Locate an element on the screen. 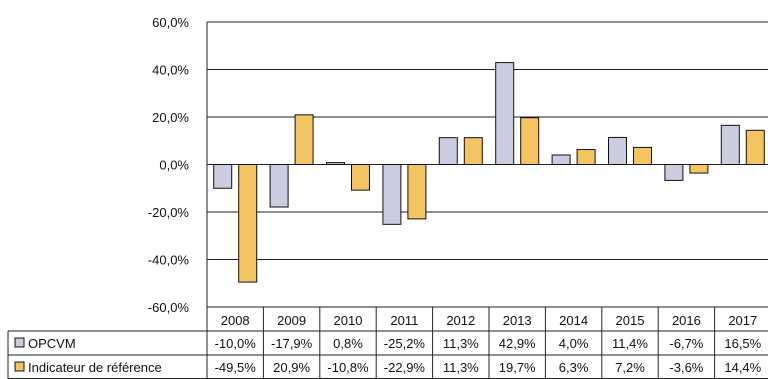 This screenshot has height=379, width=768. data-label: 4,0% is located at coordinates (574, 343).